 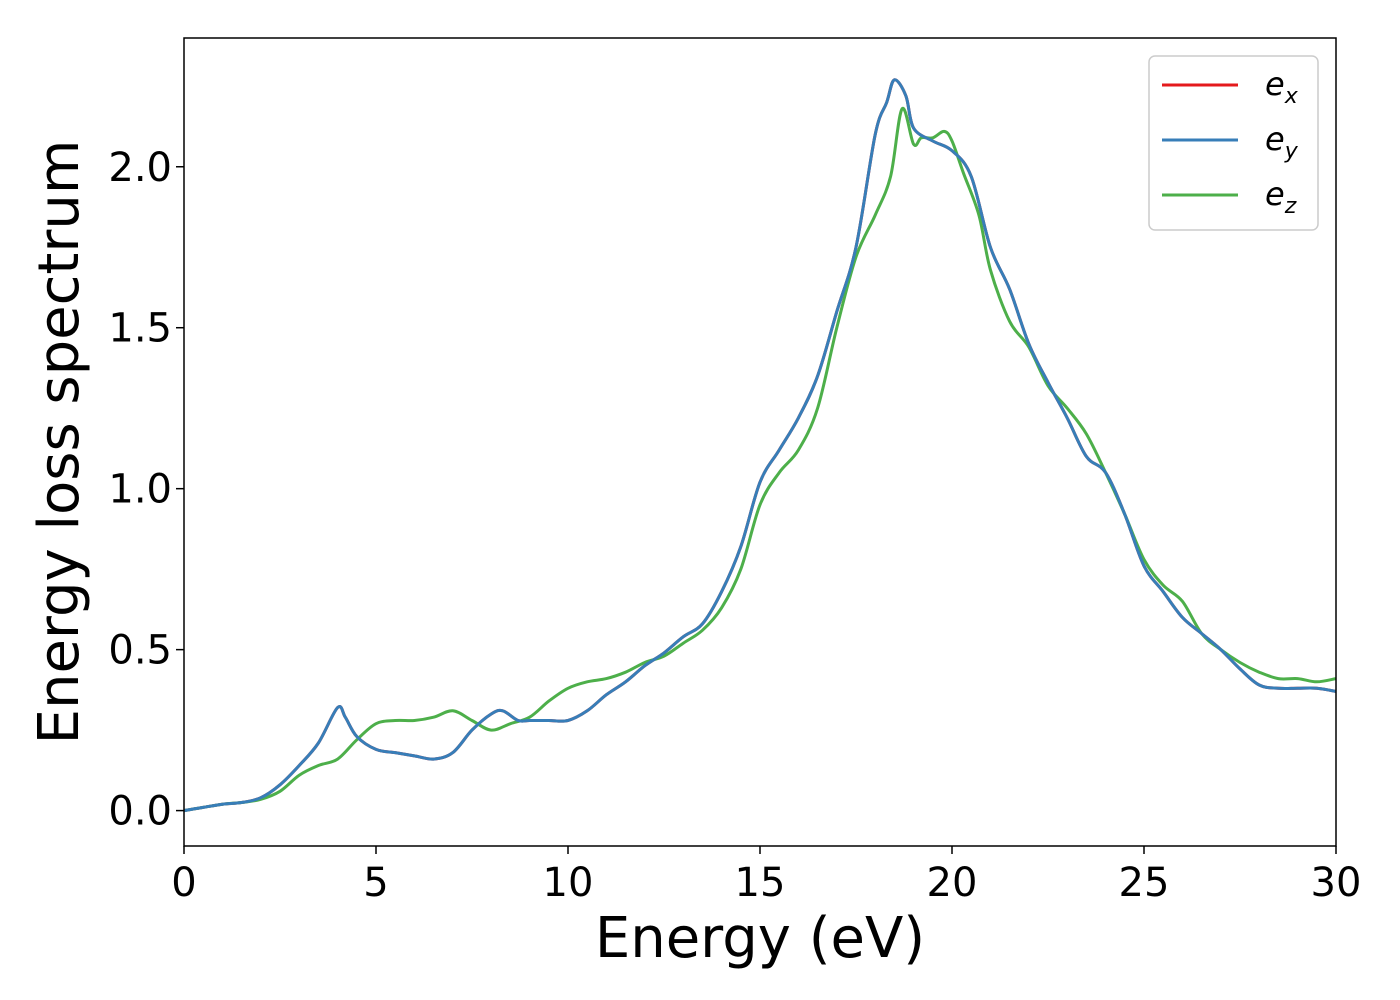 I want to click on x-axis-label: Energy (eV), so click(x=760, y=938).